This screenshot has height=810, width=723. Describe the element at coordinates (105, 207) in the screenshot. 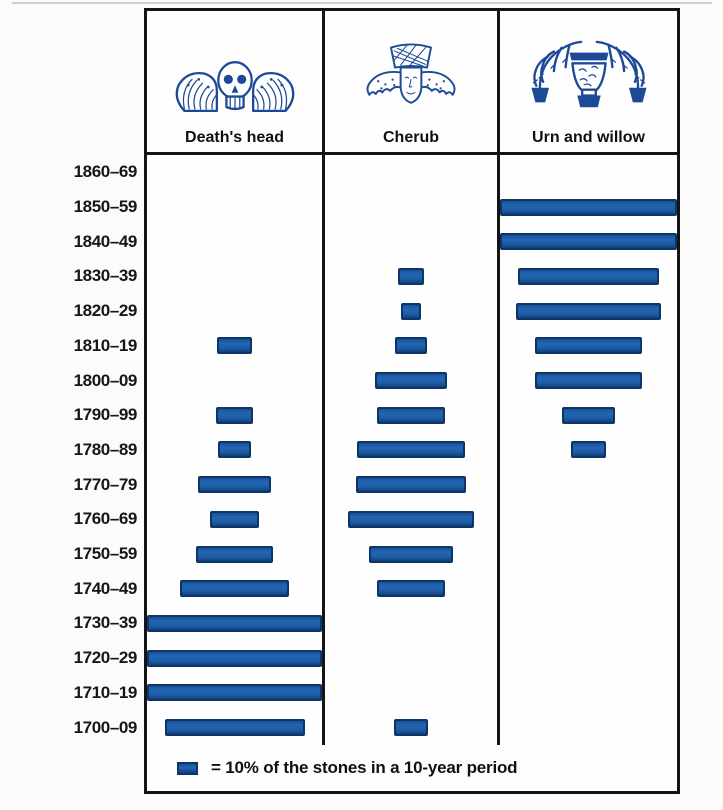

I see `year-label: 1850–59` at that location.